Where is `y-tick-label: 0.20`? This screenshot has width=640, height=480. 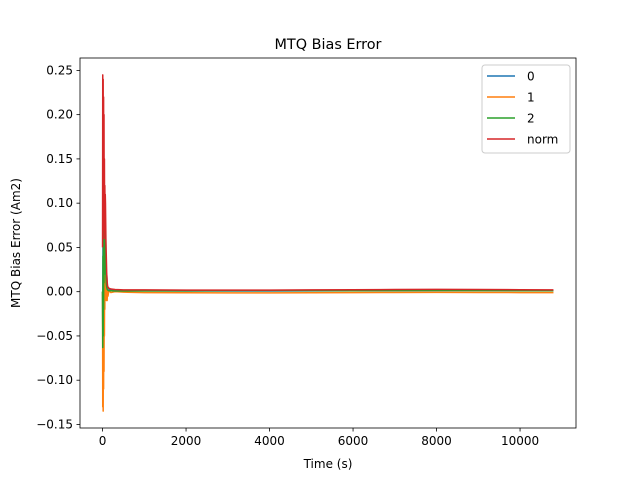 y-tick-label: 0.20 is located at coordinates (59, 115).